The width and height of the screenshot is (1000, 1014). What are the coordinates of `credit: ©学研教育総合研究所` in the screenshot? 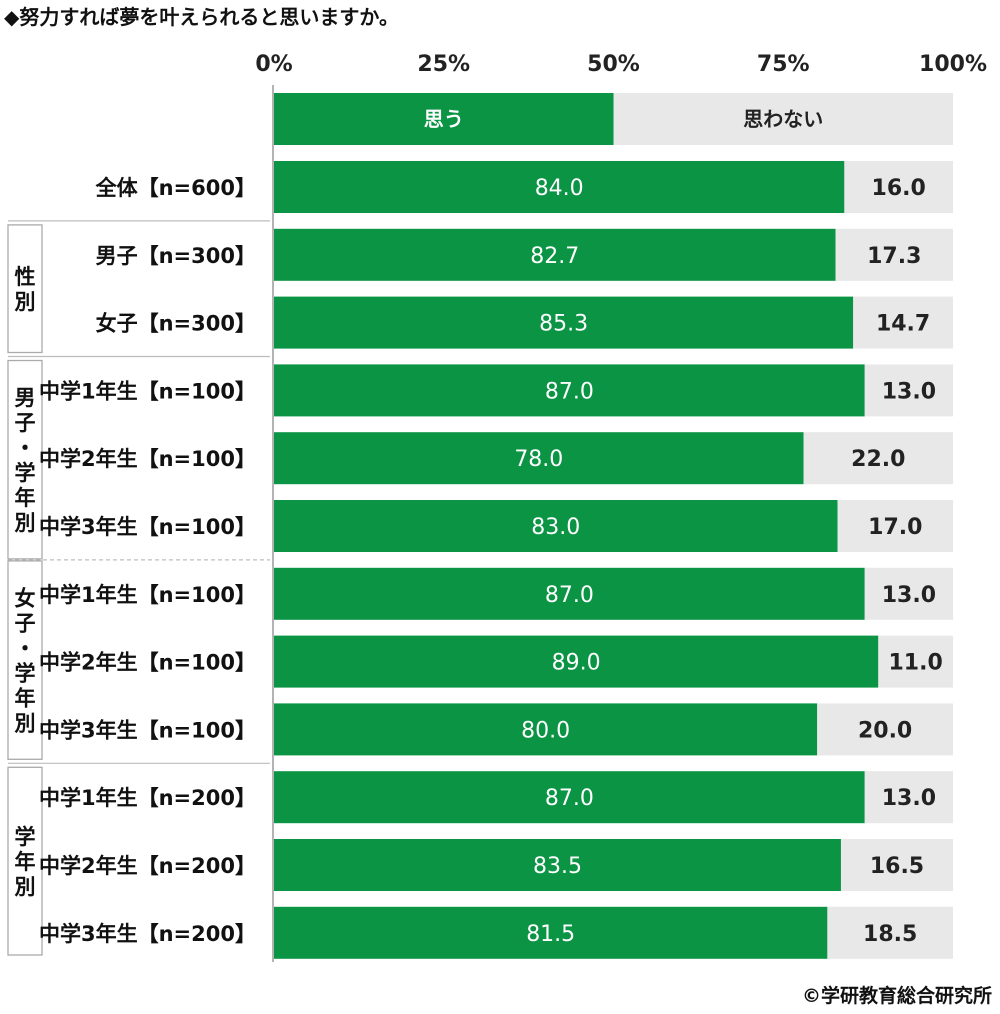 It's located at (897, 995).